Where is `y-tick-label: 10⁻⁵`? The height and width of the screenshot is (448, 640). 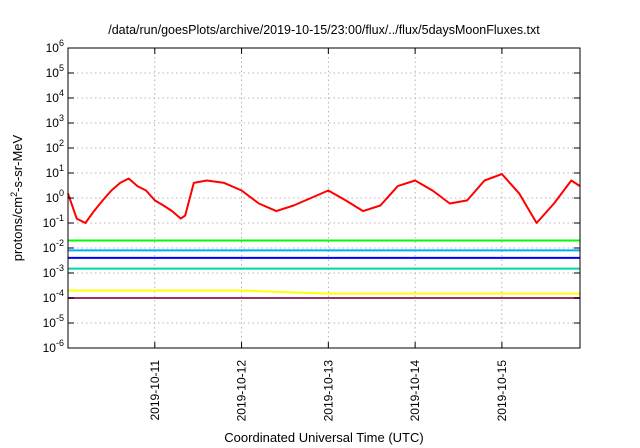 y-tick-label: 10⁻⁵ is located at coordinates (53, 321).